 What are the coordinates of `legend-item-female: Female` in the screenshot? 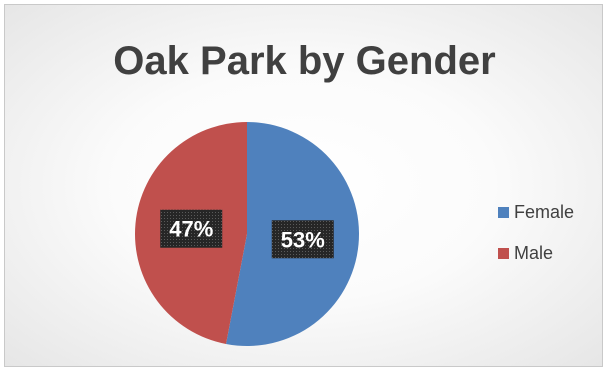 It's located at (536, 212).